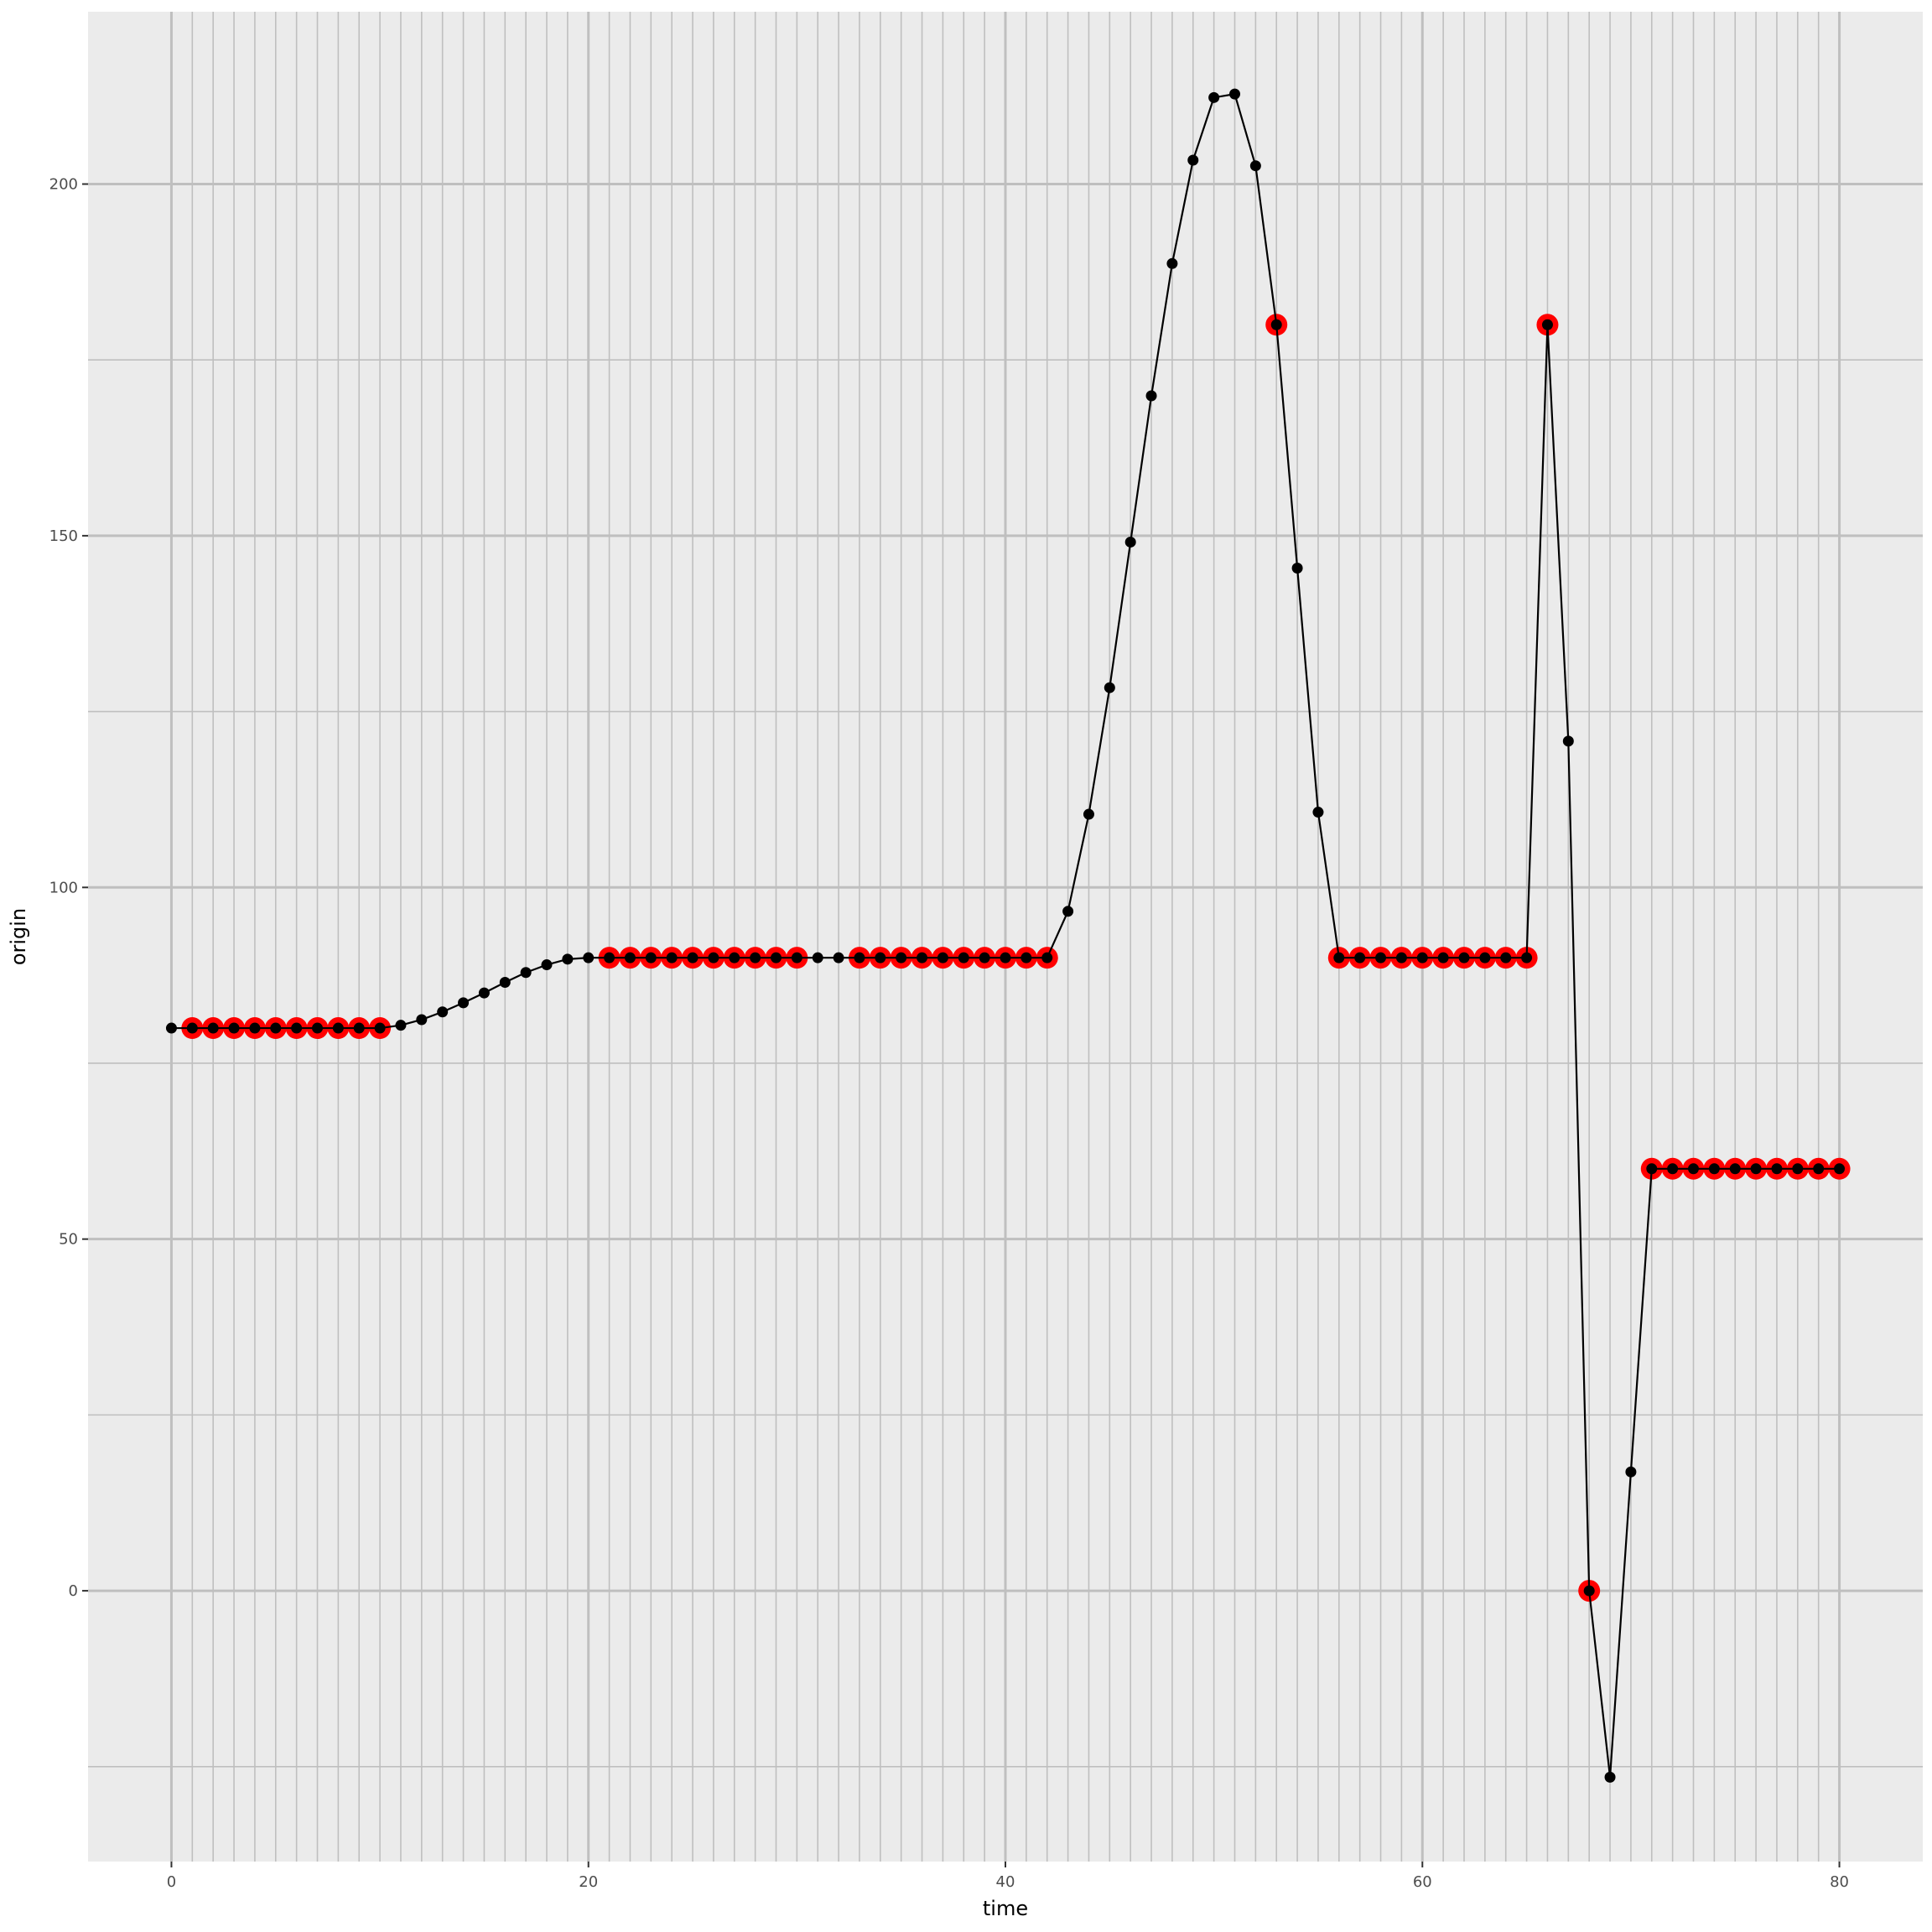 Image resolution: width=1932 pixels, height=1932 pixels. I want to click on y-tick-label: 0, so click(73, 1591).